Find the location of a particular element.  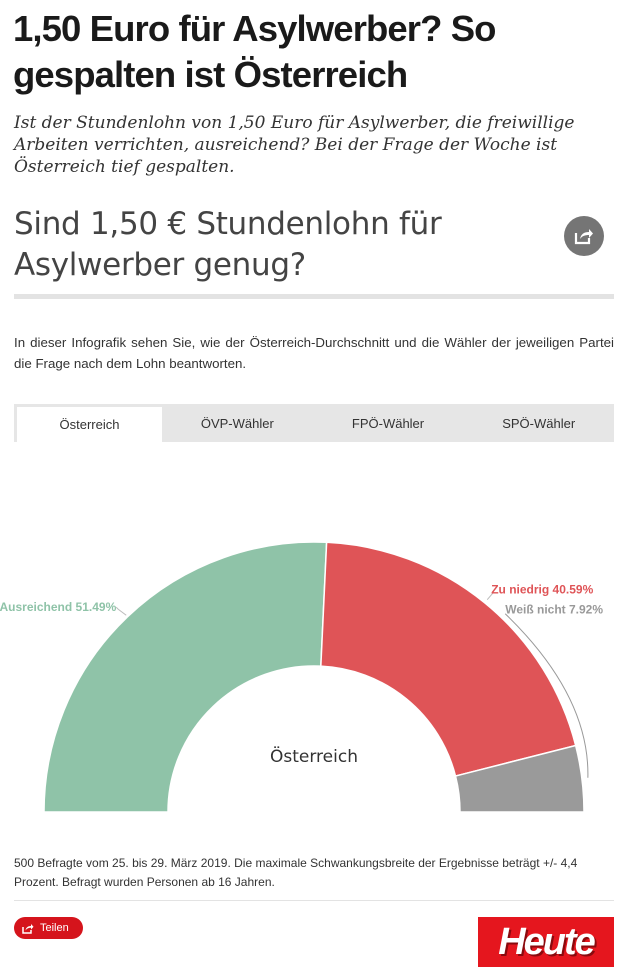

footer-divider is located at coordinates (314, 900).